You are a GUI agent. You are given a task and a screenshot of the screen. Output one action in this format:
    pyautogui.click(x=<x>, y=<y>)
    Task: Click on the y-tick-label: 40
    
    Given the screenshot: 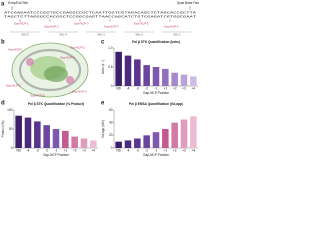 What is the action you would take?
    pyautogui.click(x=111, y=123)
    